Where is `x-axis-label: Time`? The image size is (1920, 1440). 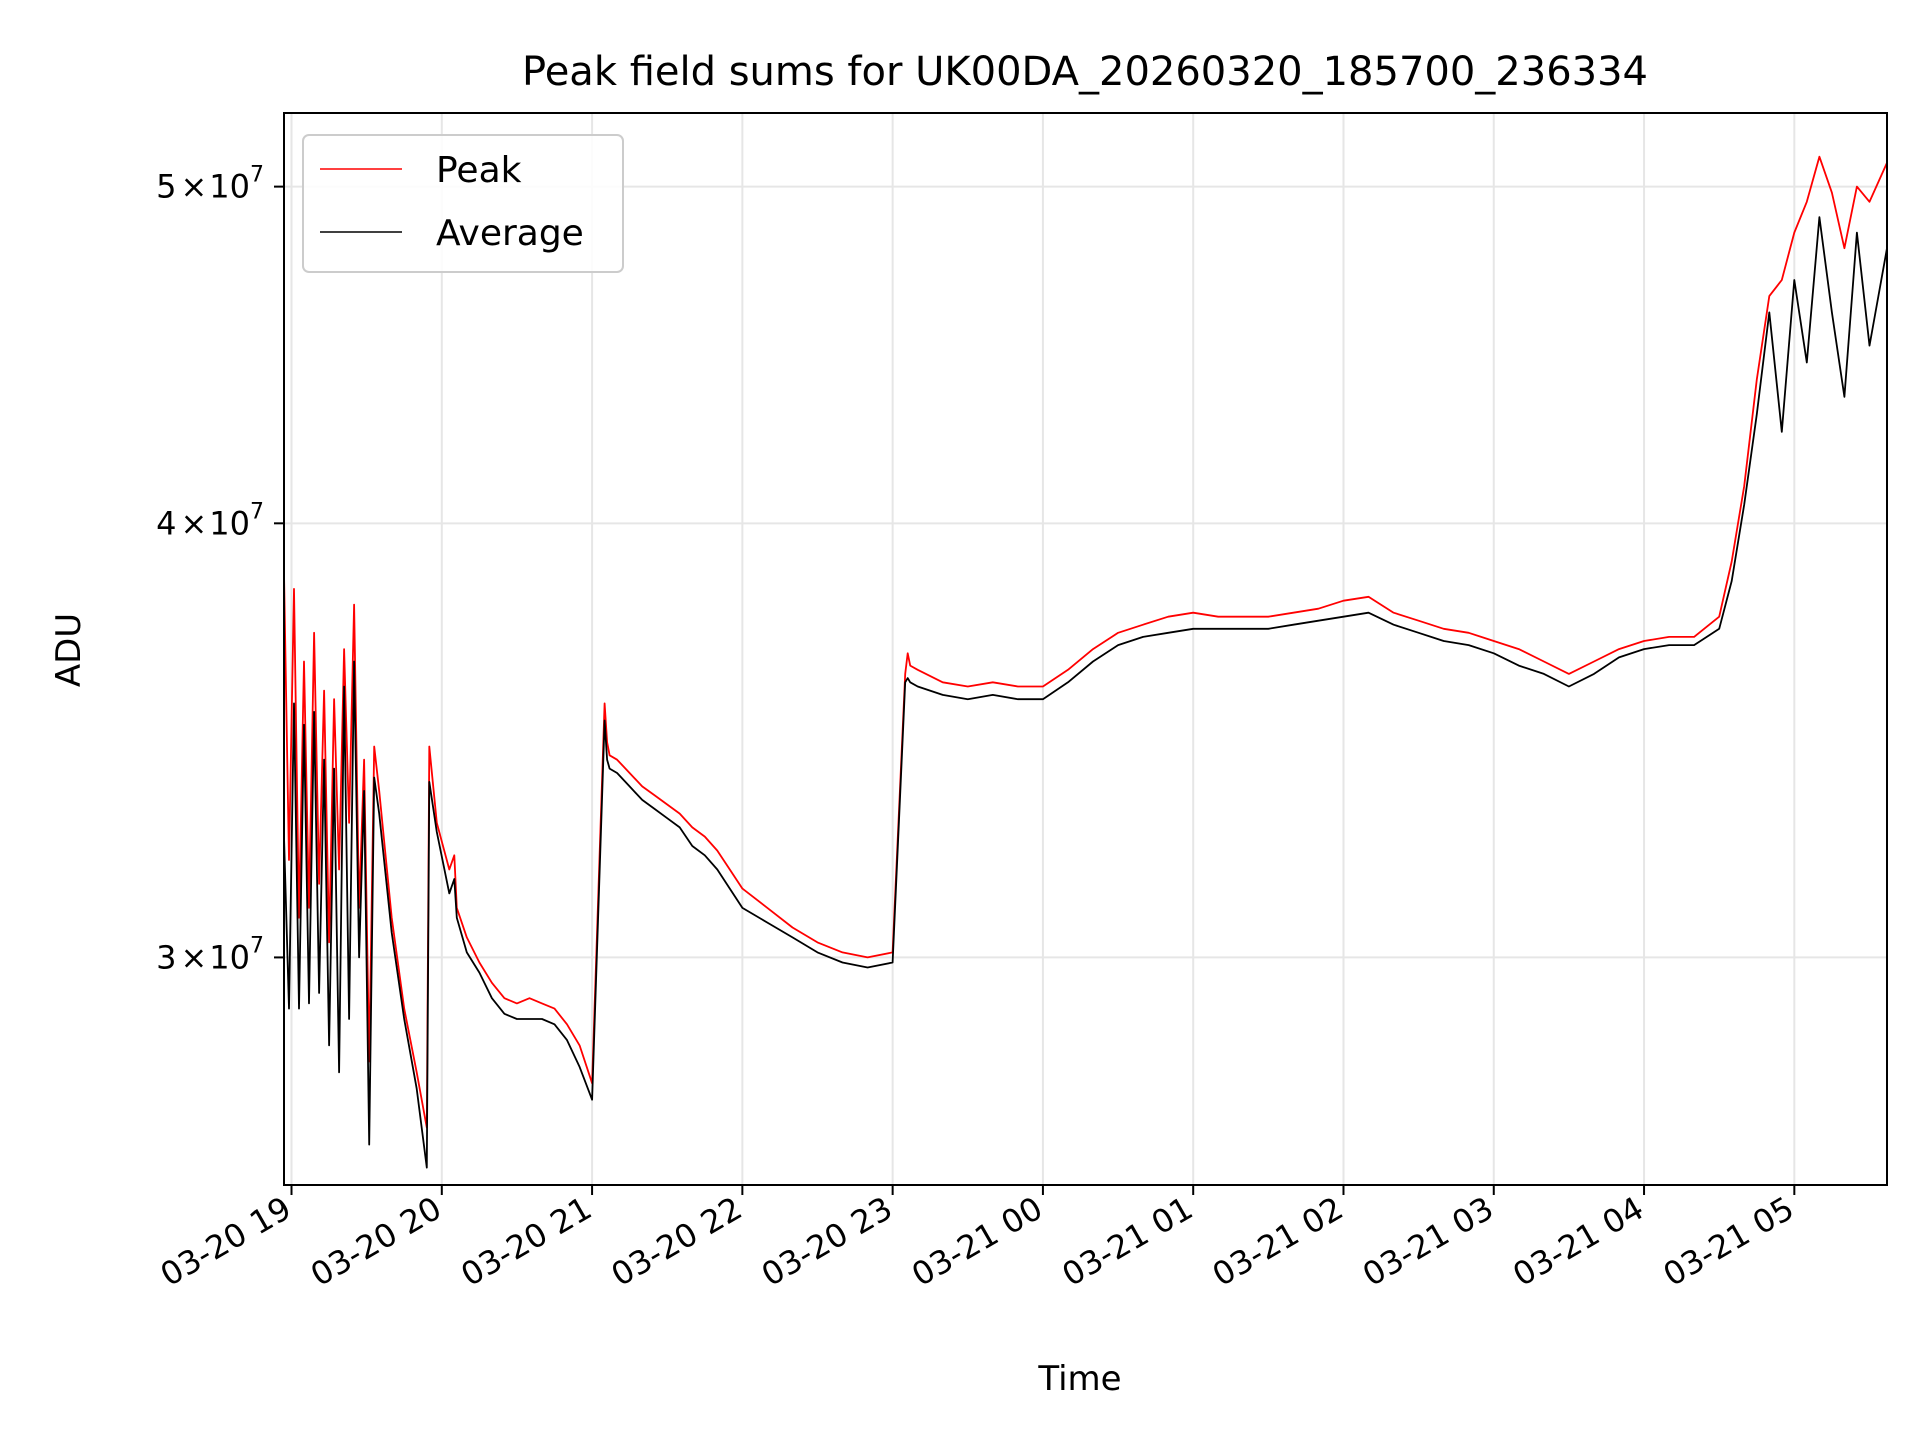 x-axis-label: Time is located at coordinates (1079, 1379).